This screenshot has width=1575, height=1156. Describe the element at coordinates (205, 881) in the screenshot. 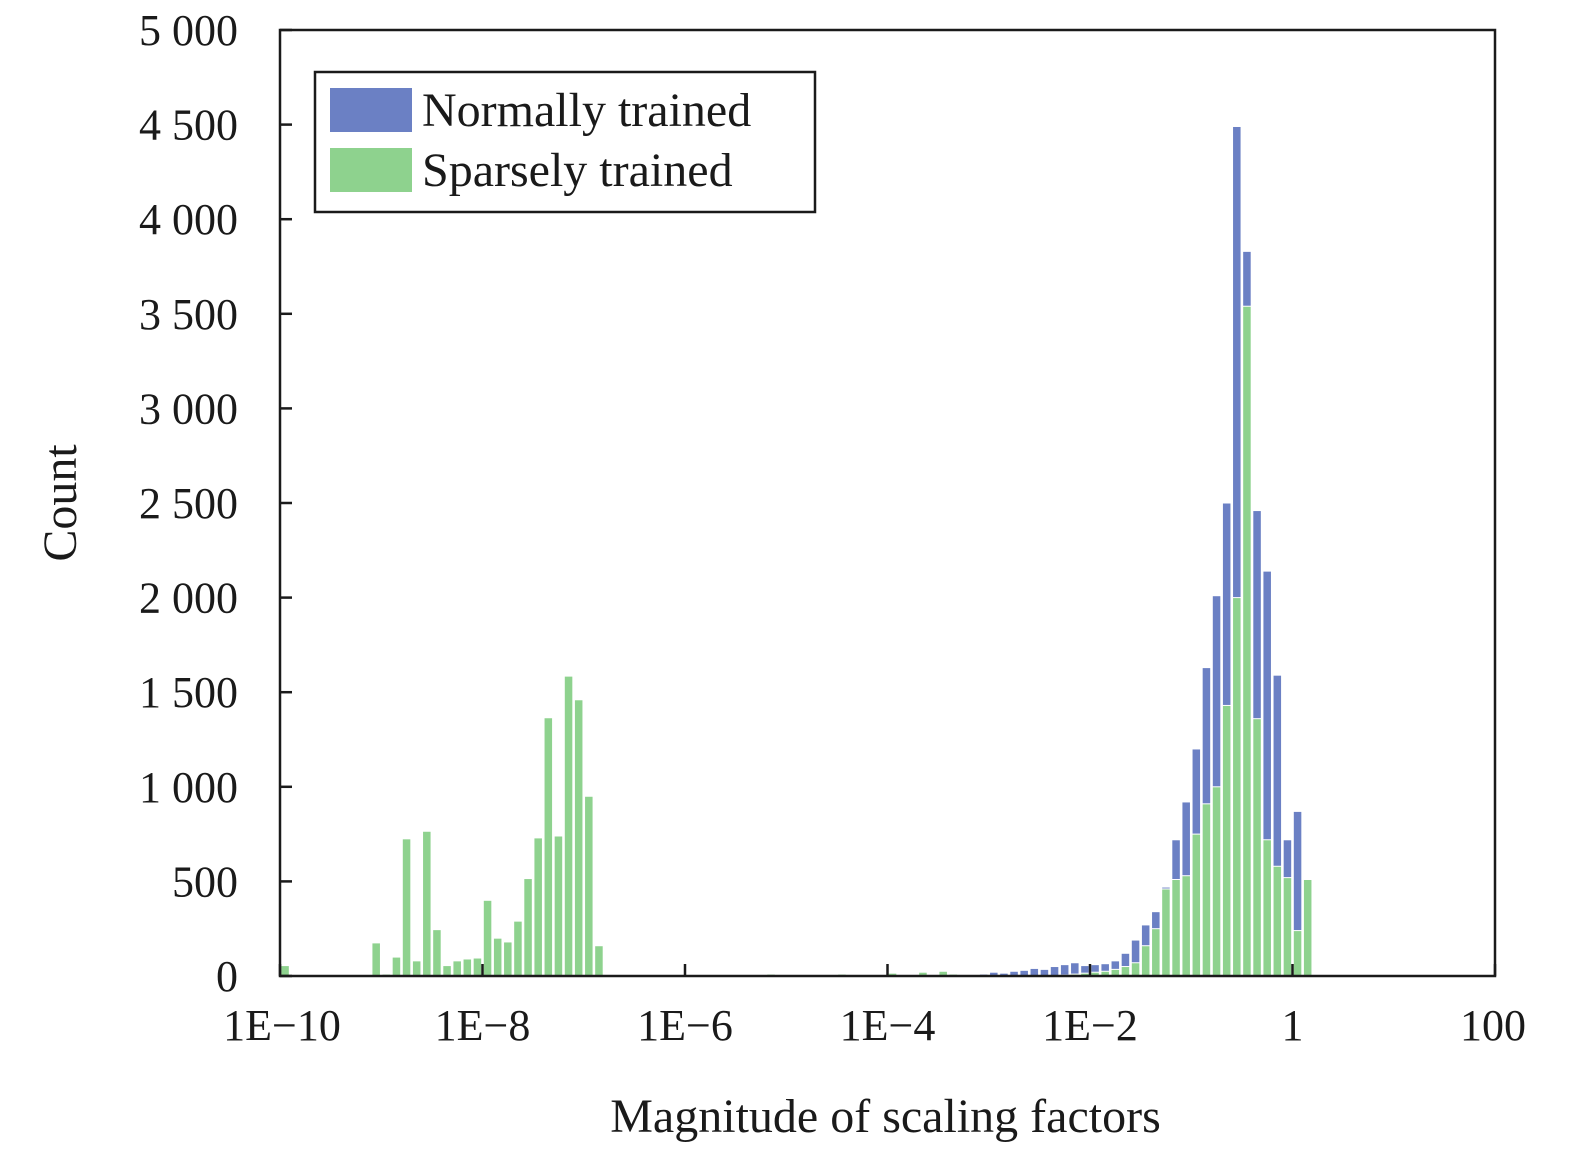

I see `y-tick-label: 500` at that location.